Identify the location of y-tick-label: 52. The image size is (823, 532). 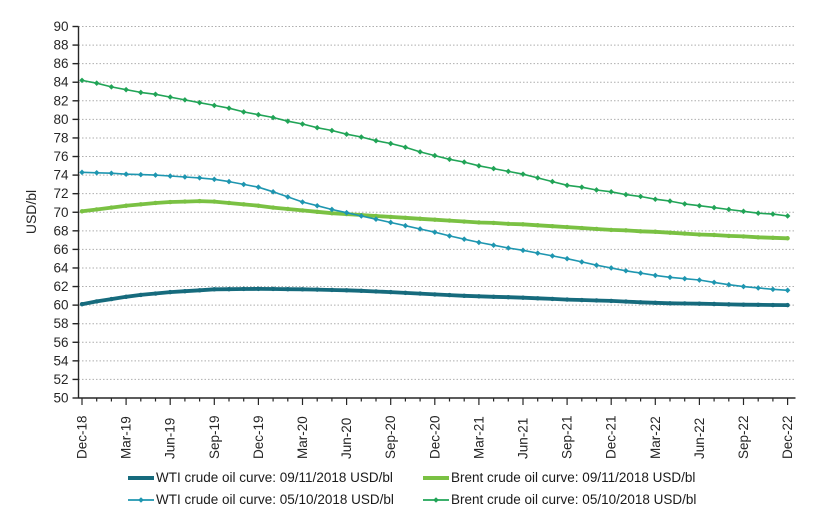
(60, 379).